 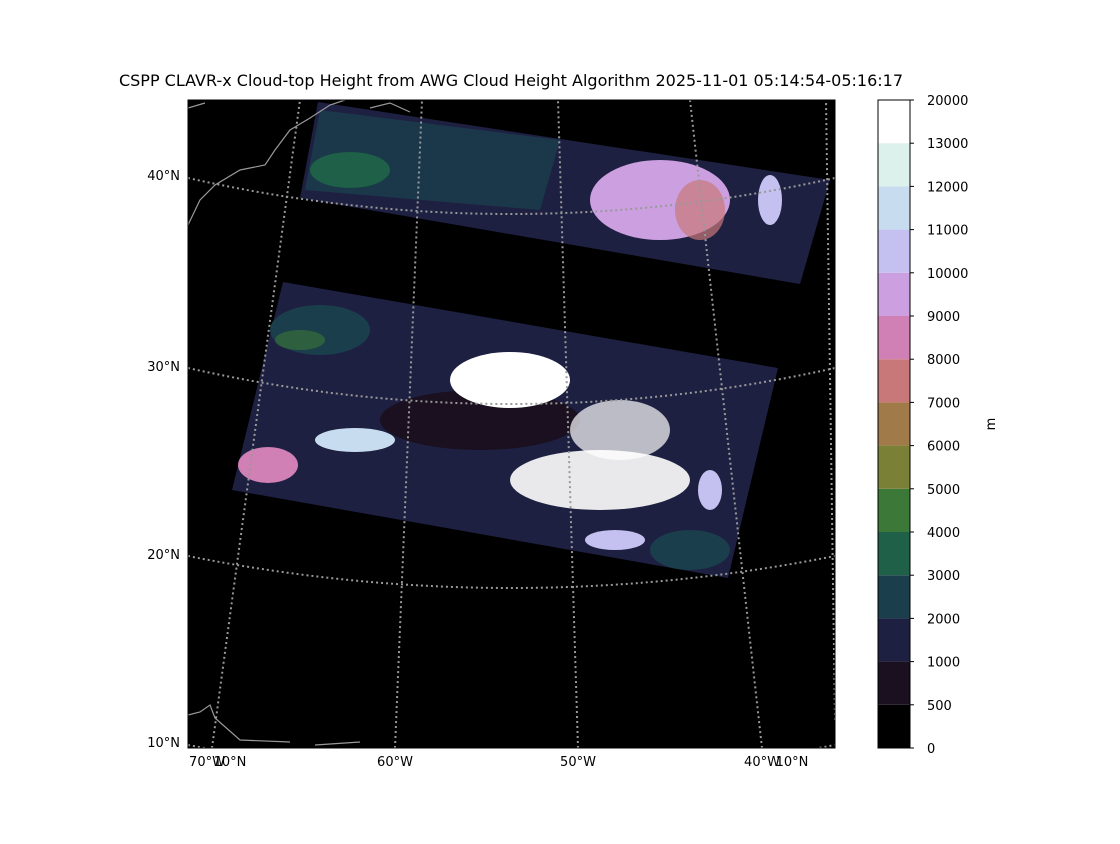 I want to click on lon-label: 40°W, so click(x=762, y=762).